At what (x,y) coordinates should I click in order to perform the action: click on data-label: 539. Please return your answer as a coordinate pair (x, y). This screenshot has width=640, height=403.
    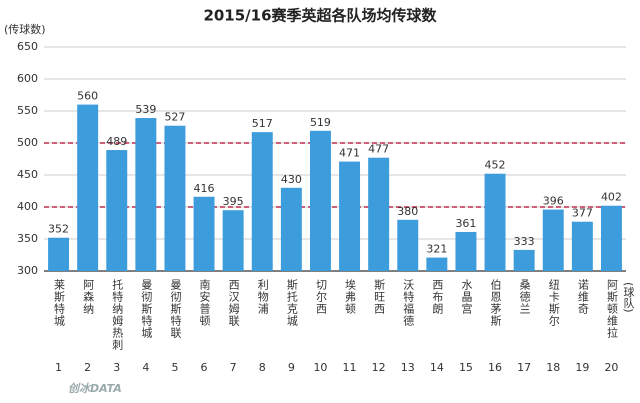
    Looking at the image, I should click on (145, 109).